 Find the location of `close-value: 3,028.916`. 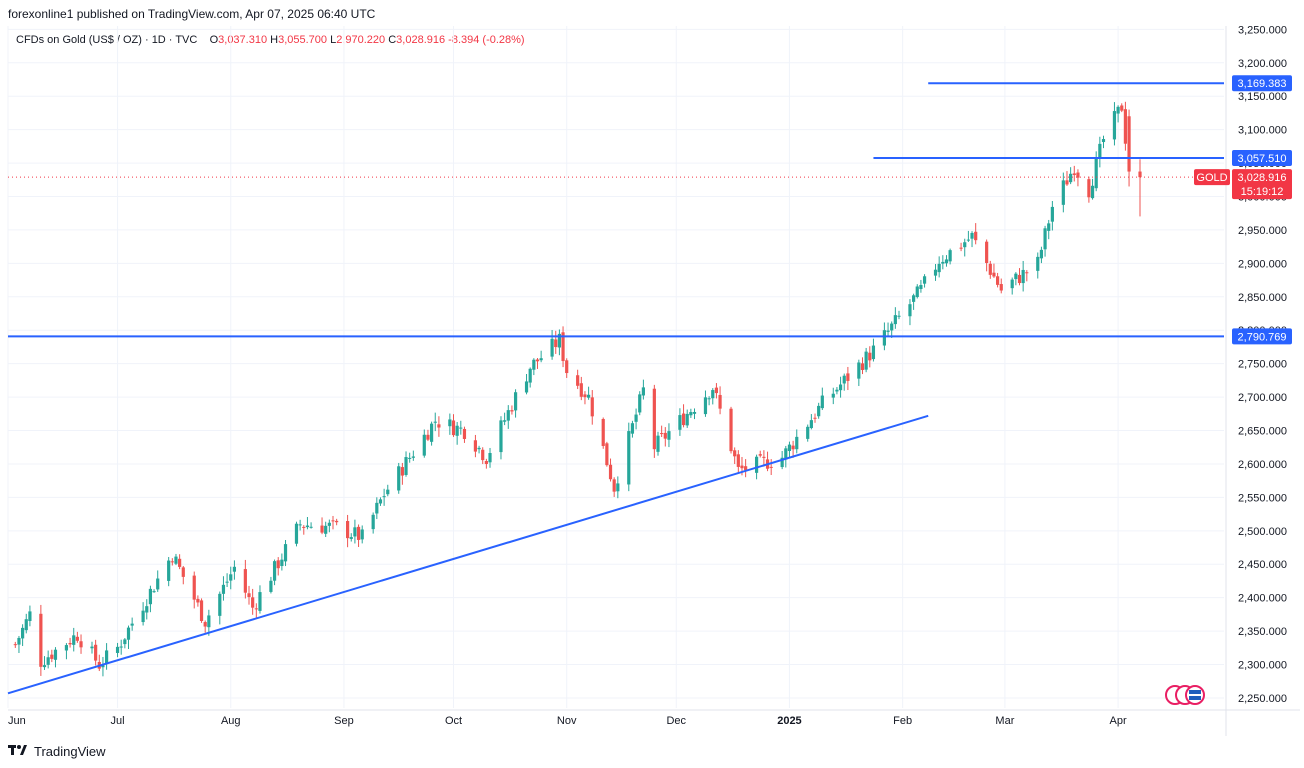

close-value: 3,028.916 is located at coordinates (421, 40).